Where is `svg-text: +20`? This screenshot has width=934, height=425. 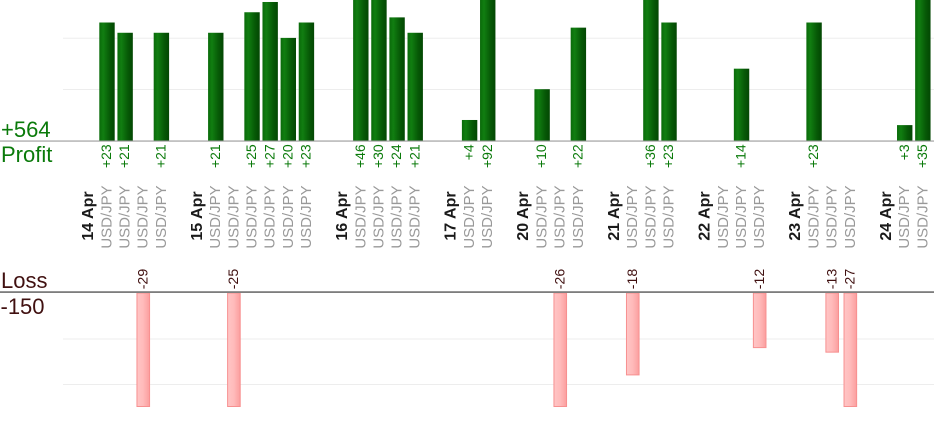 svg-text: +20 is located at coordinates (287, 156).